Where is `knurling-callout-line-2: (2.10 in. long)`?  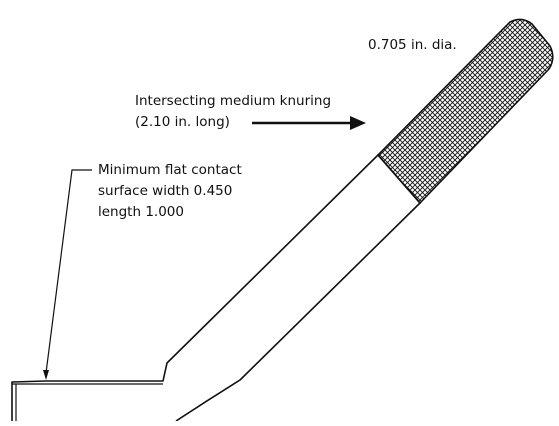 knurling-callout-line-2: (2.10 in. long) is located at coordinates (182, 122).